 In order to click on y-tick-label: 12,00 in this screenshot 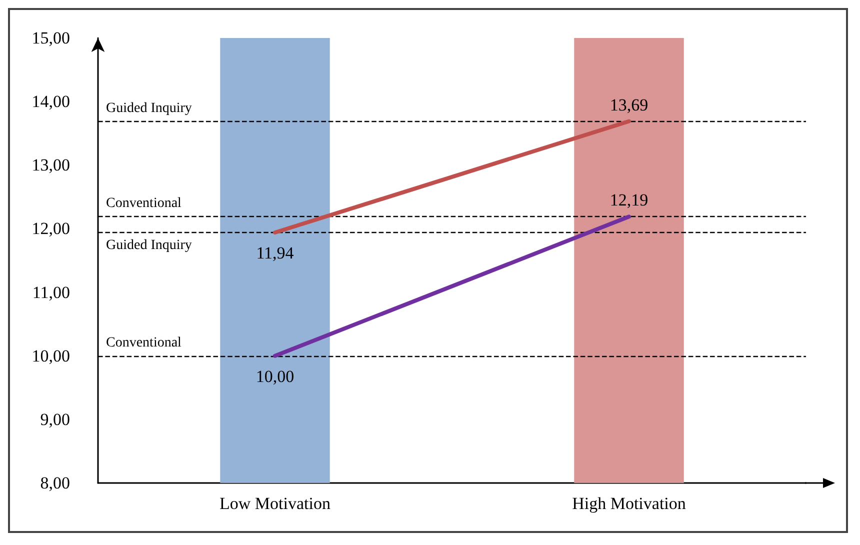, I will do `click(51, 228)`.